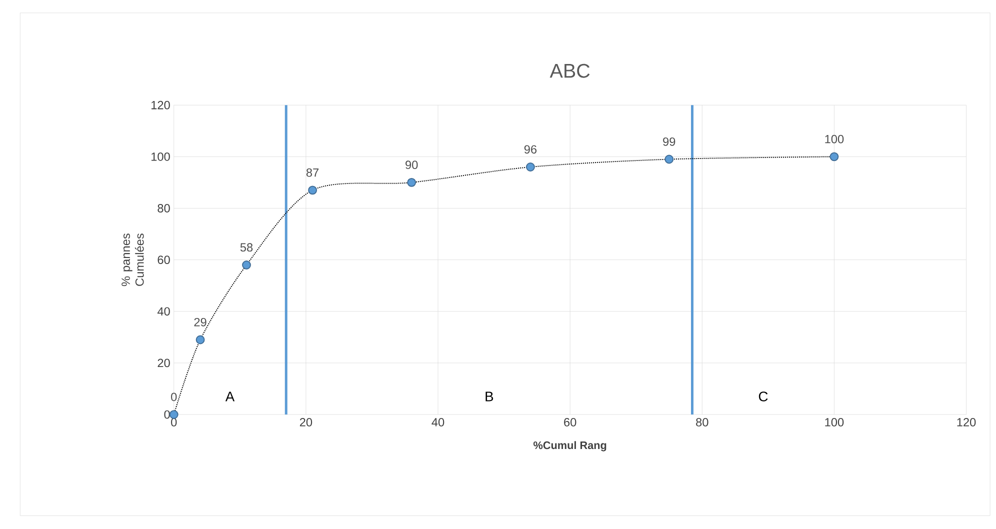 This screenshot has height=529, width=996. What do you see at coordinates (174, 397) in the screenshot?
I see `data-label: 0` at bounding box center [174, 397].